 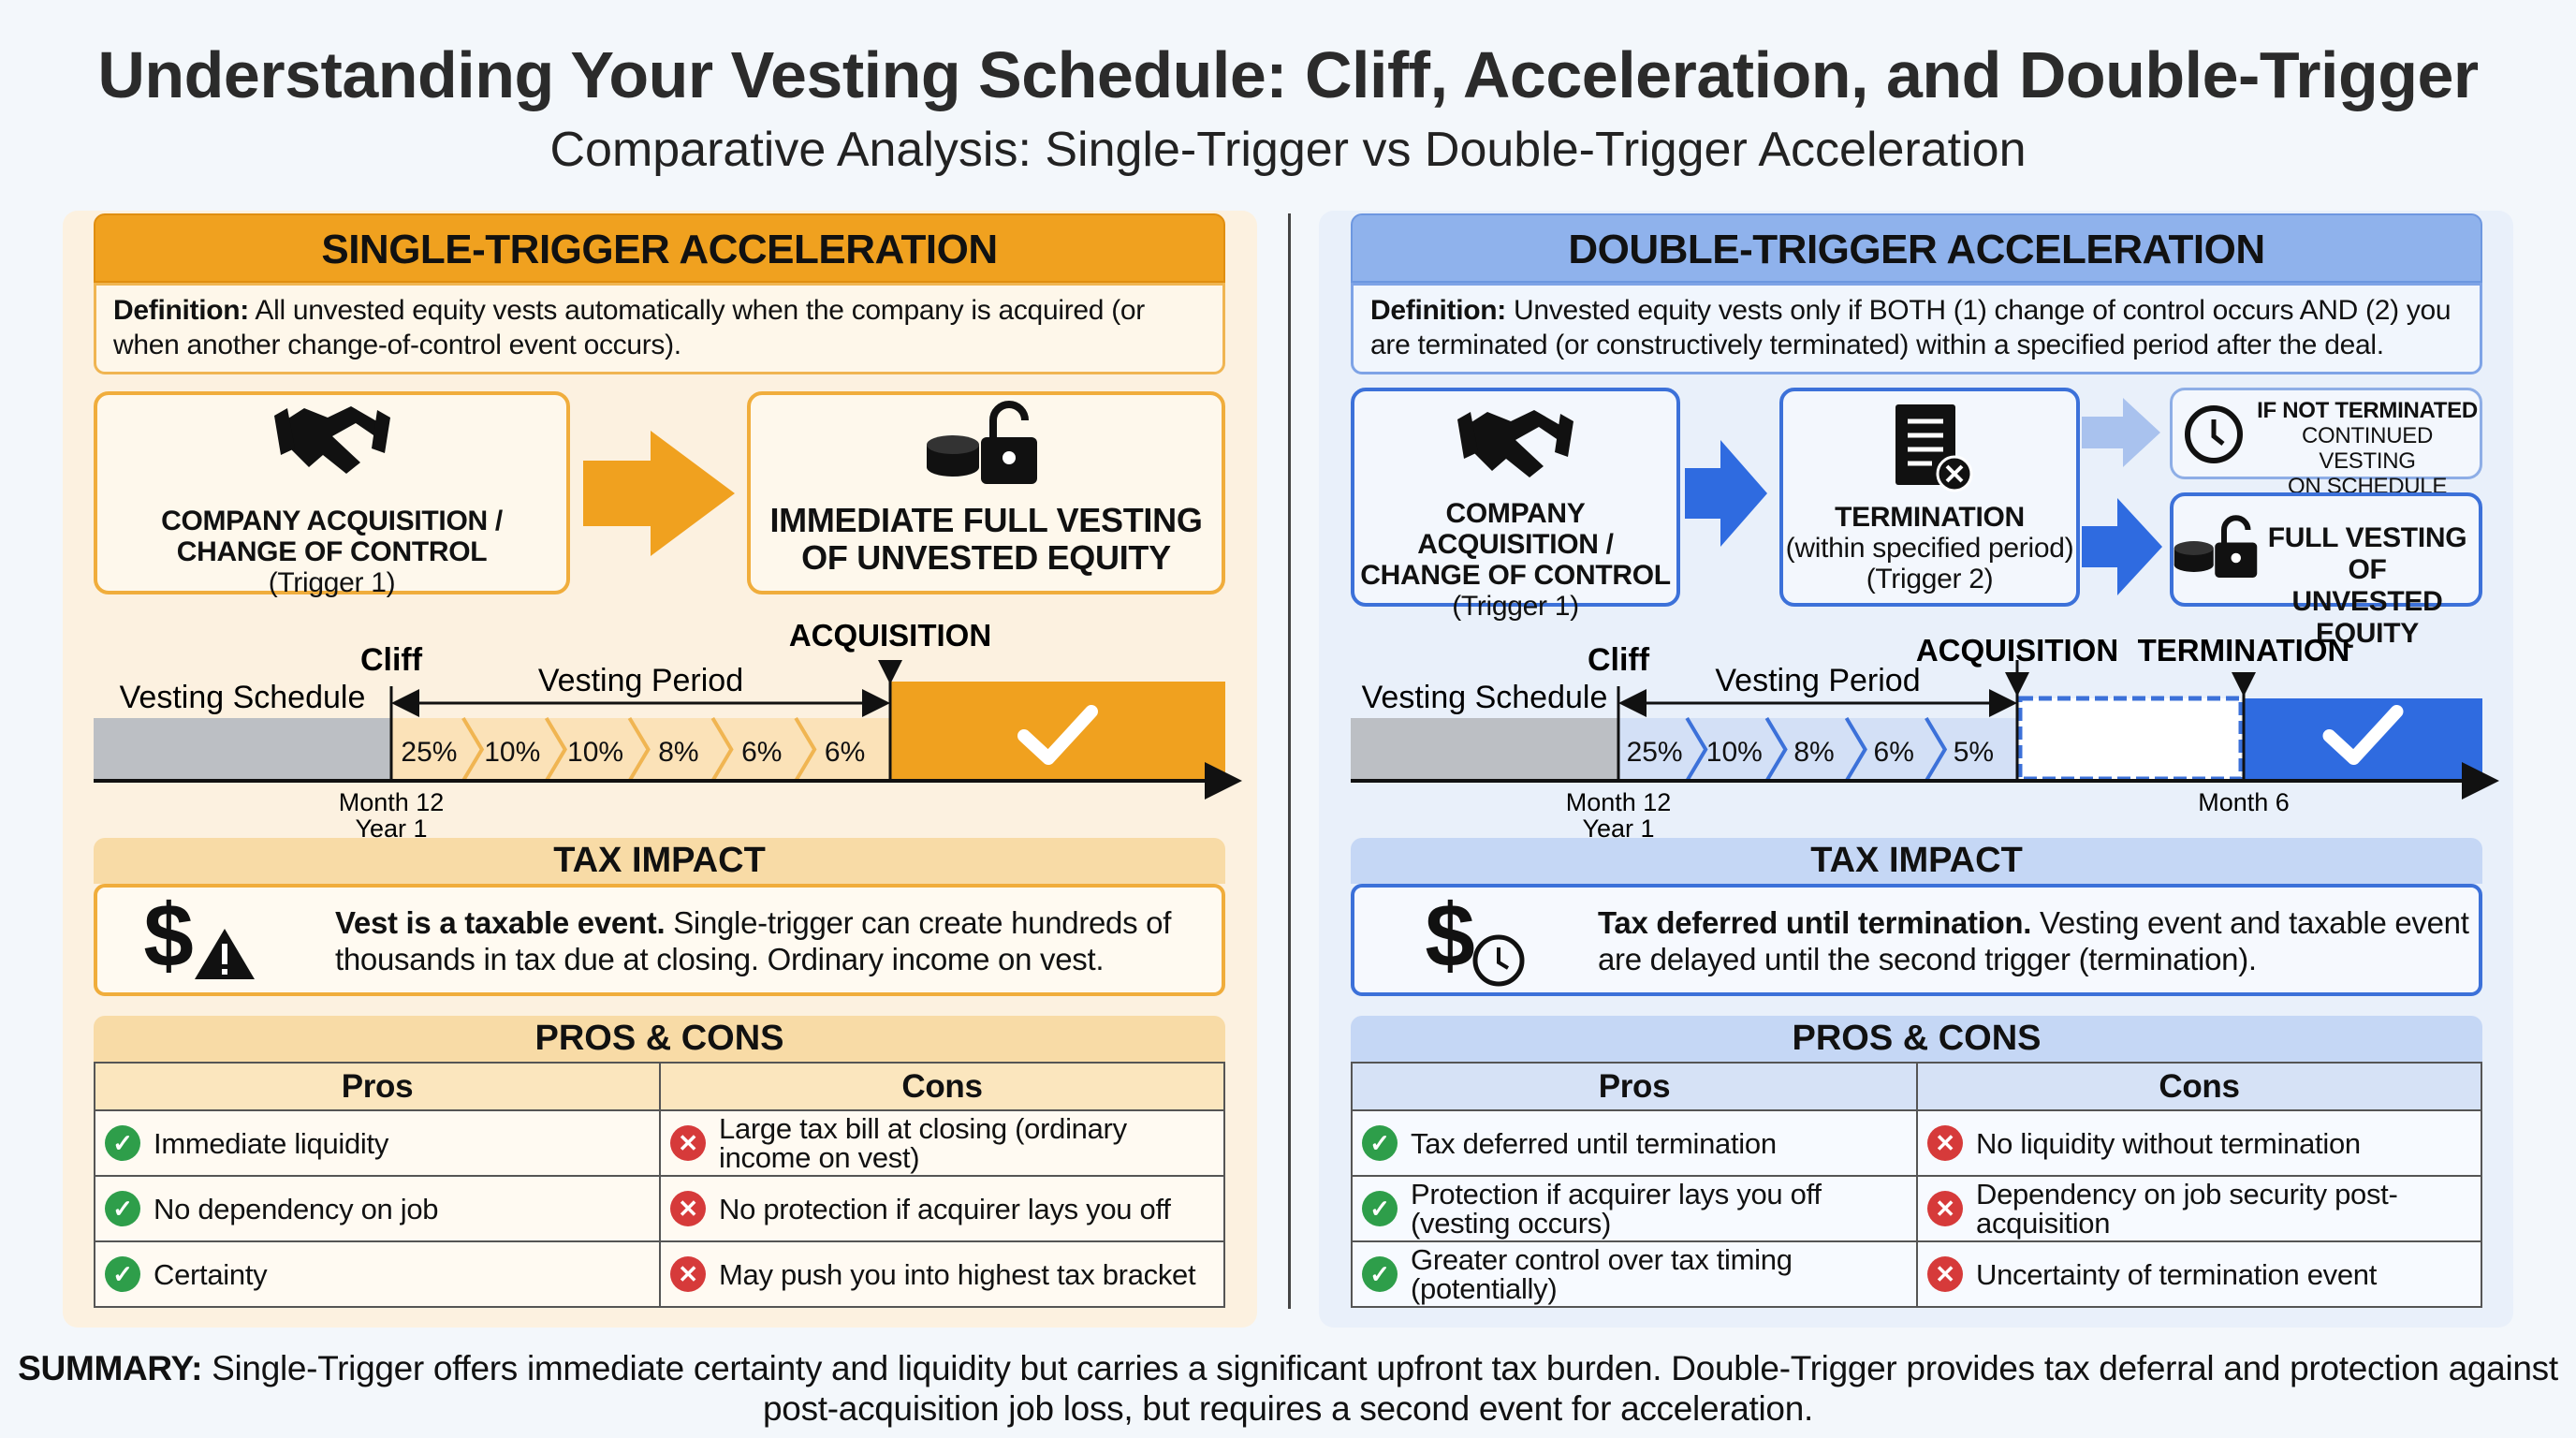 I want to click on not-terminated-line1: IF NOT TERMINATED, so click(x=2367, y=410).